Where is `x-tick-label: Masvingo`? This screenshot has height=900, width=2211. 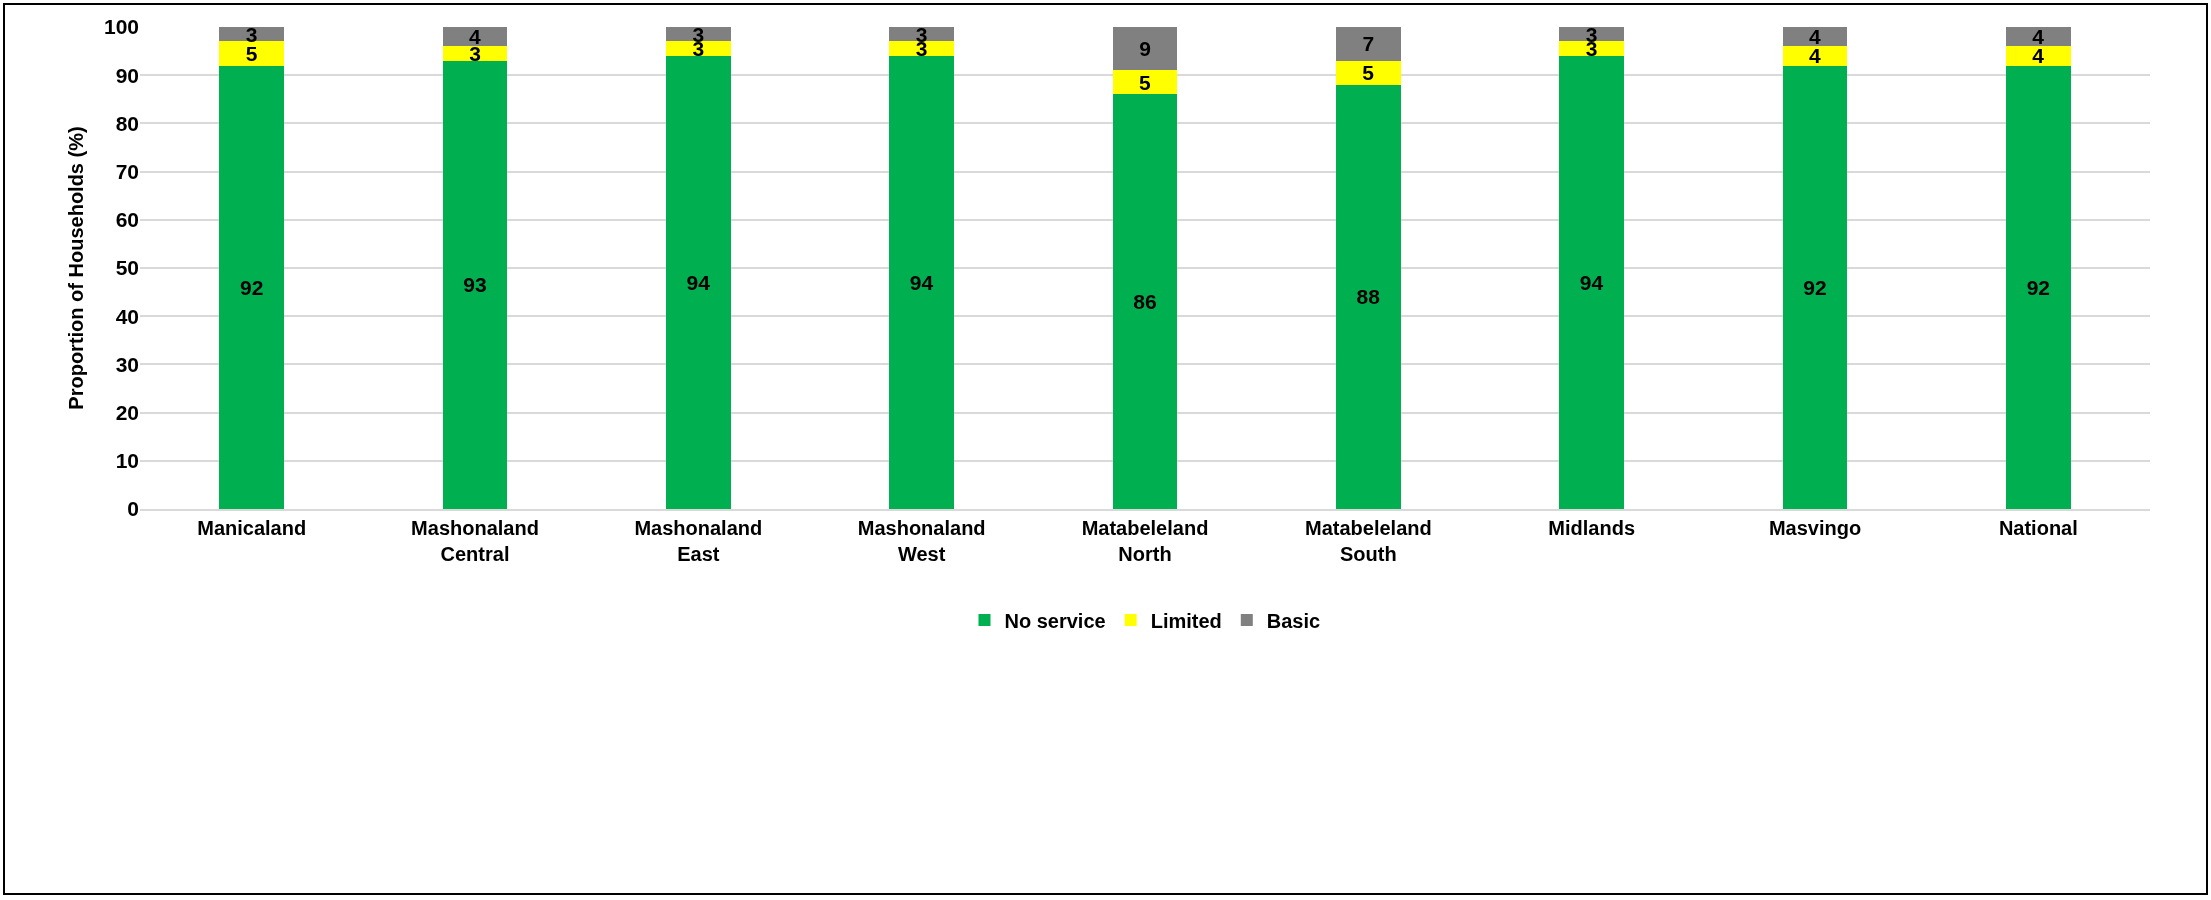
x-tick-label: Masvingo is located at coordinates (1815, 527).